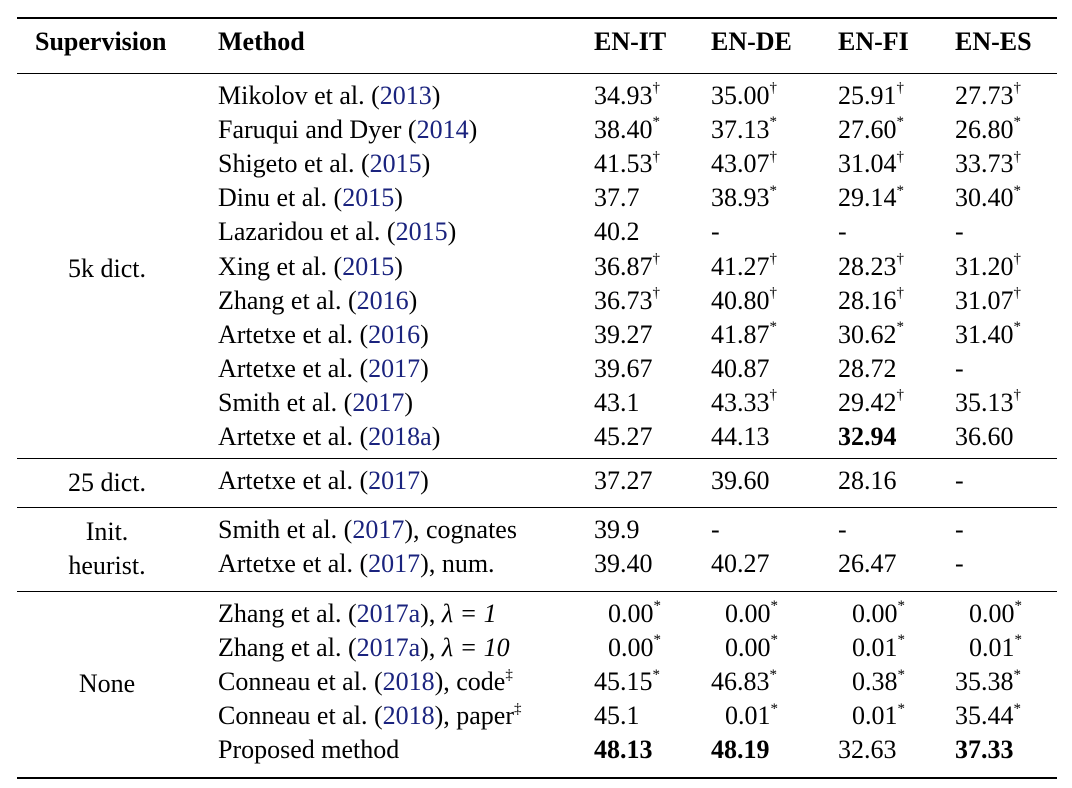 The height and width of the screenshot is (788, 1072). What do you see at coordinates (299, 95) in the screenshot?
I see `method-text: Mikolov et al. (` at bounding box center [299, 95].